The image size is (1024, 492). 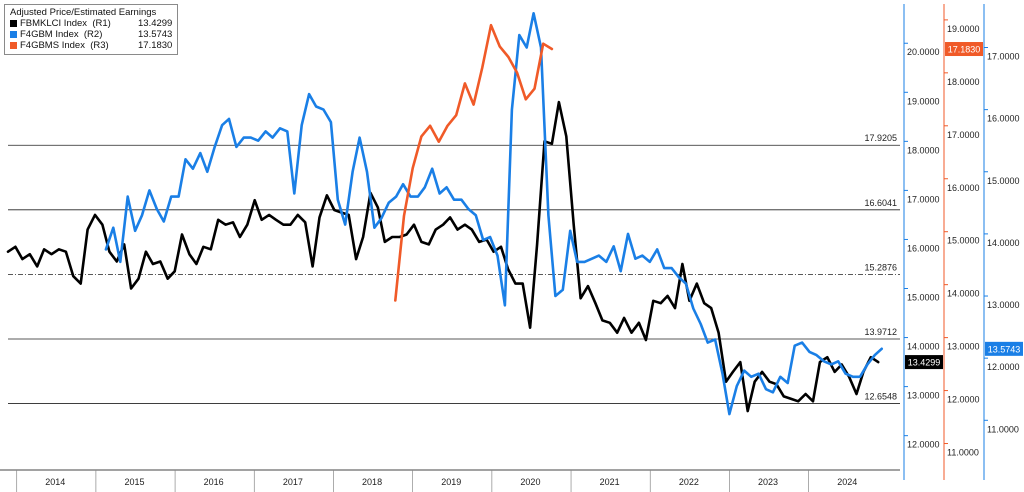 I want to click on axis-tick-label-R3-3: 14.0000, so click(x=963, y=294).